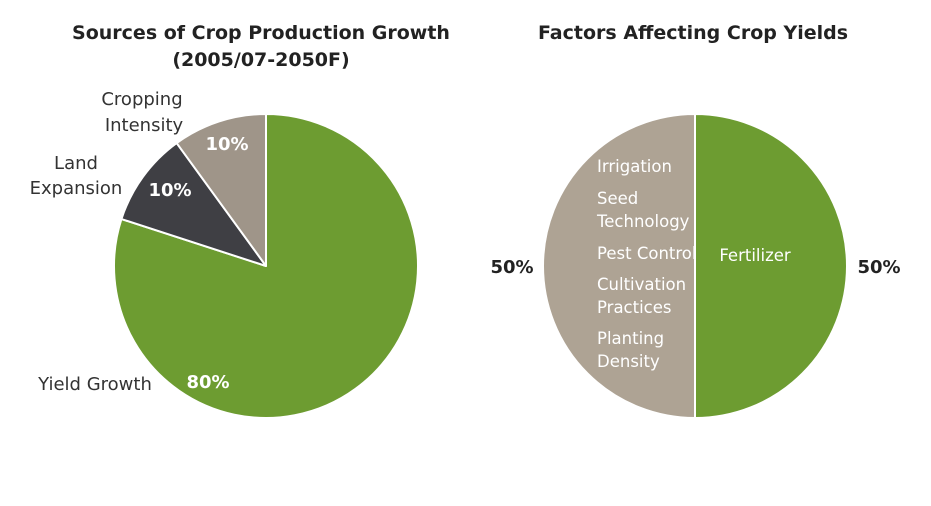  Describe the element at coordinates (630, 338) in the screenshot. I see `factor-planting-density-line1: Planting` at that location.